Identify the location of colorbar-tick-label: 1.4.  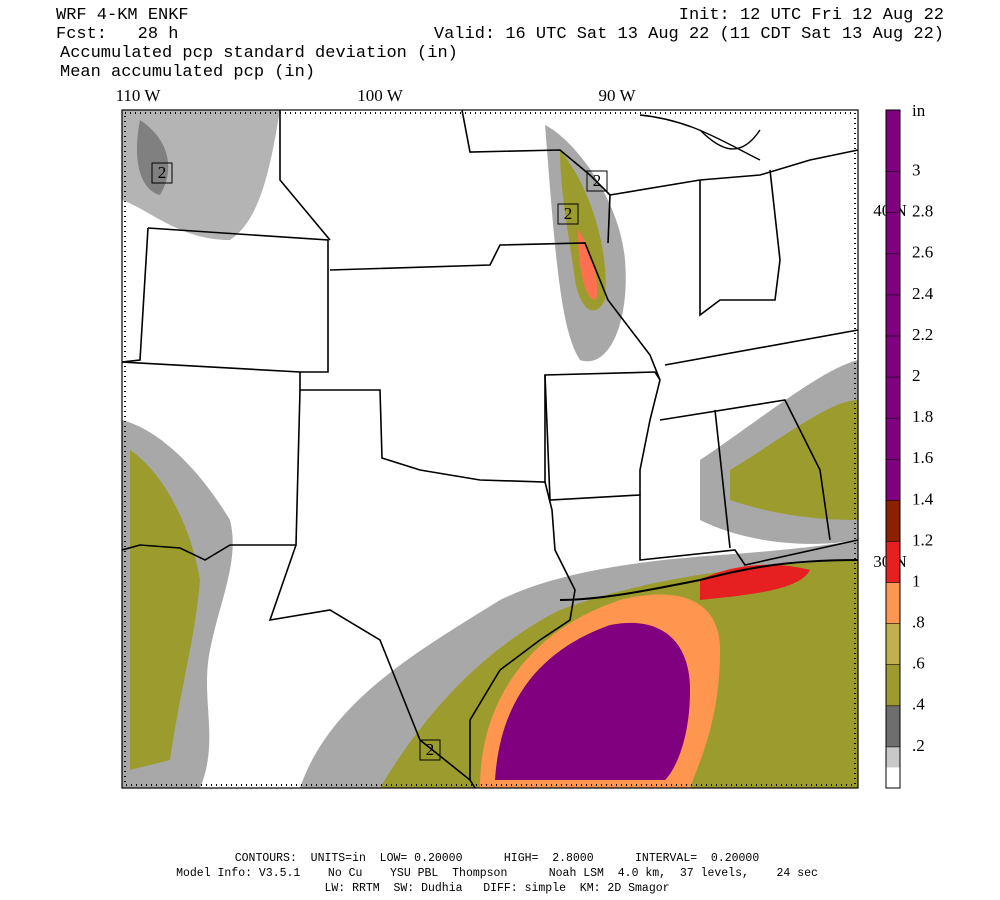
(923, 498).